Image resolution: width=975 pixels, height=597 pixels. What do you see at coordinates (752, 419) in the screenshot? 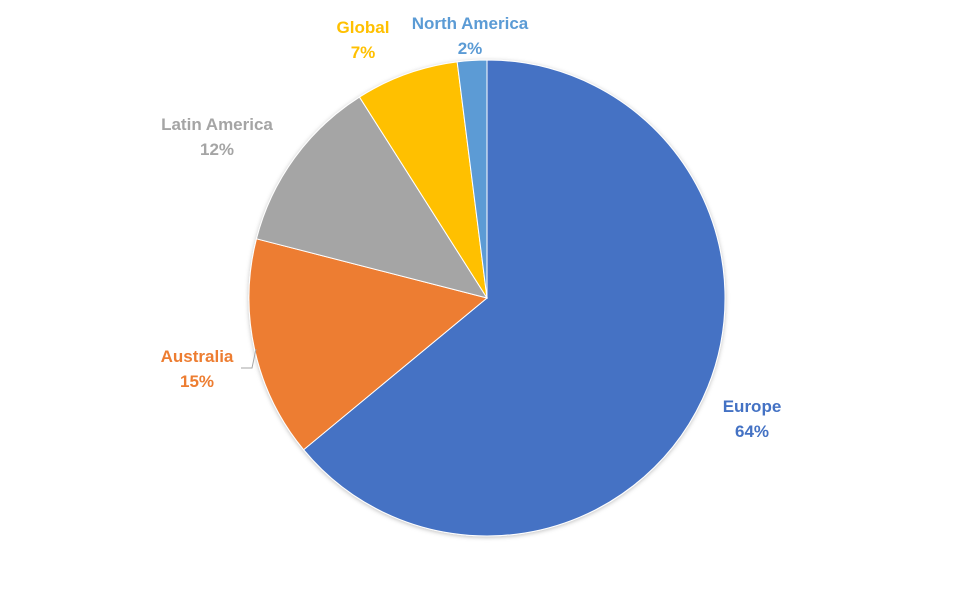
I see `slice-label-europe: Europe 64%` at bounding box center [752, 419].